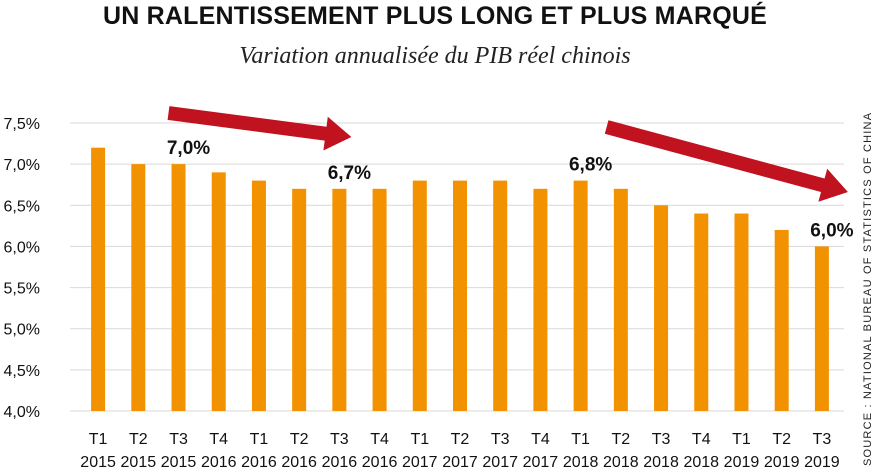  I want to click on data-label: 6,7%, so click(349, 173).